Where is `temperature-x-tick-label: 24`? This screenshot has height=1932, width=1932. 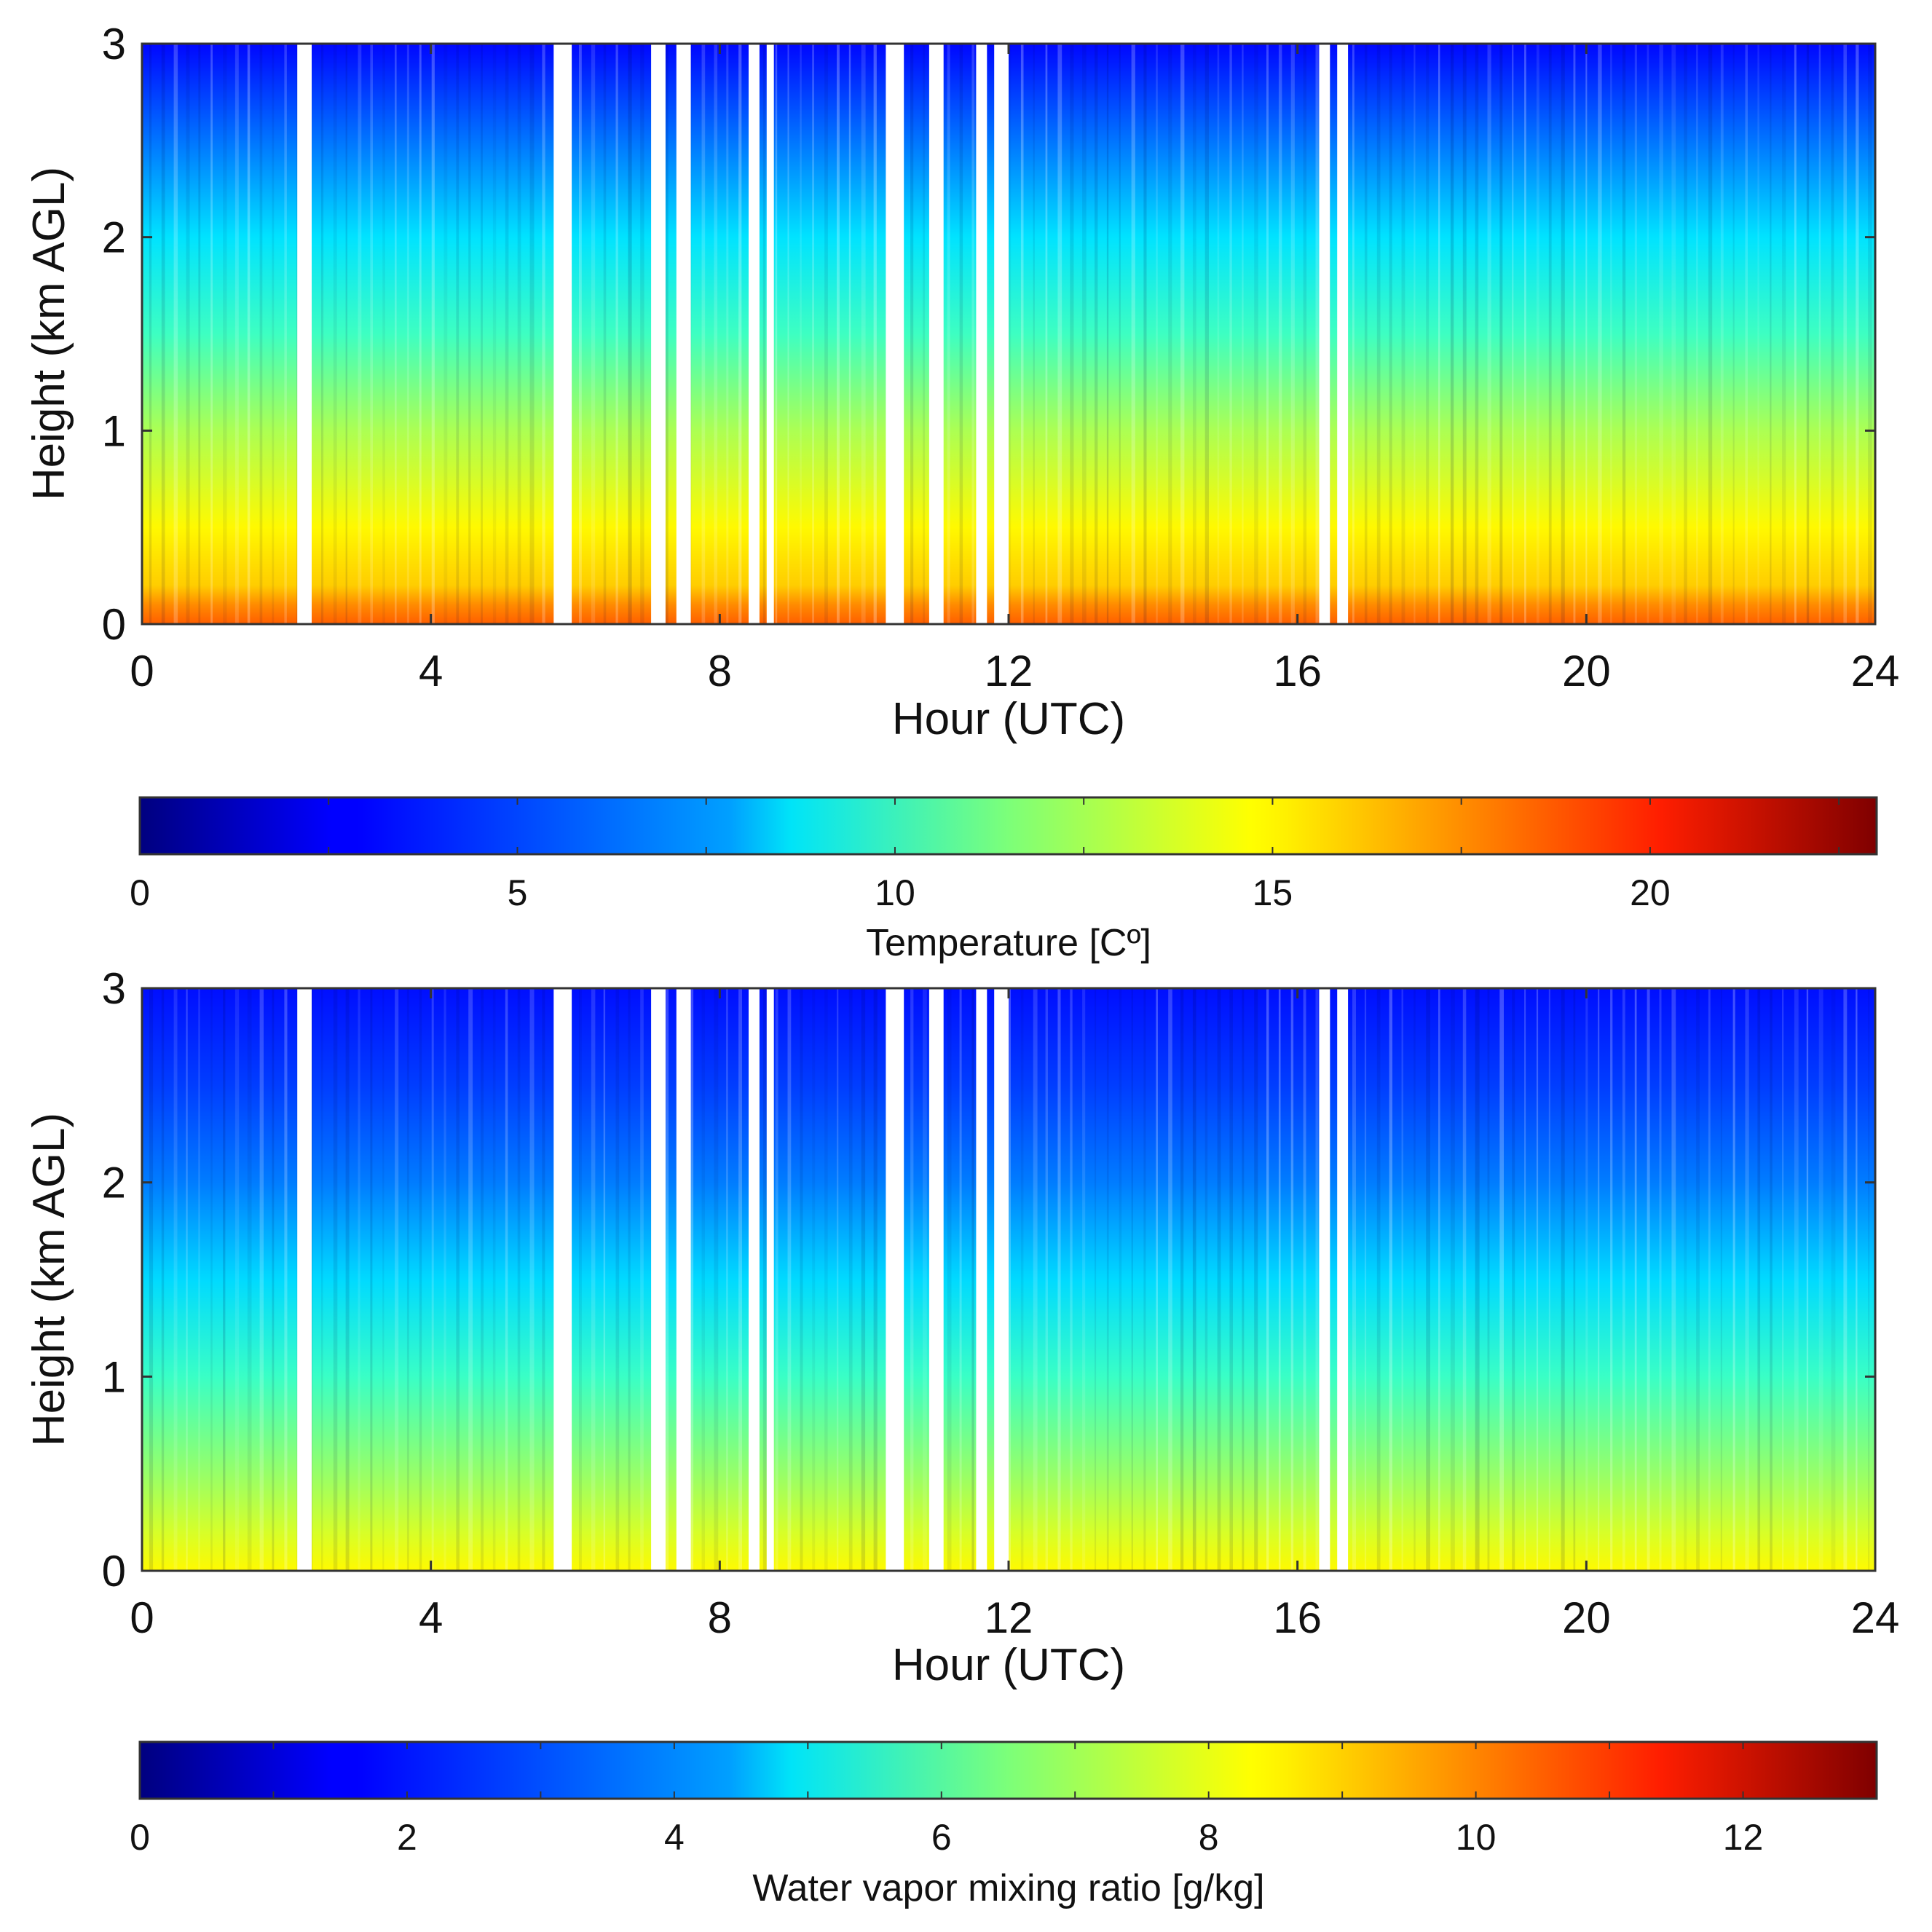
temperature-x-tick-label: 24 is located at coordinates (1876, 671).